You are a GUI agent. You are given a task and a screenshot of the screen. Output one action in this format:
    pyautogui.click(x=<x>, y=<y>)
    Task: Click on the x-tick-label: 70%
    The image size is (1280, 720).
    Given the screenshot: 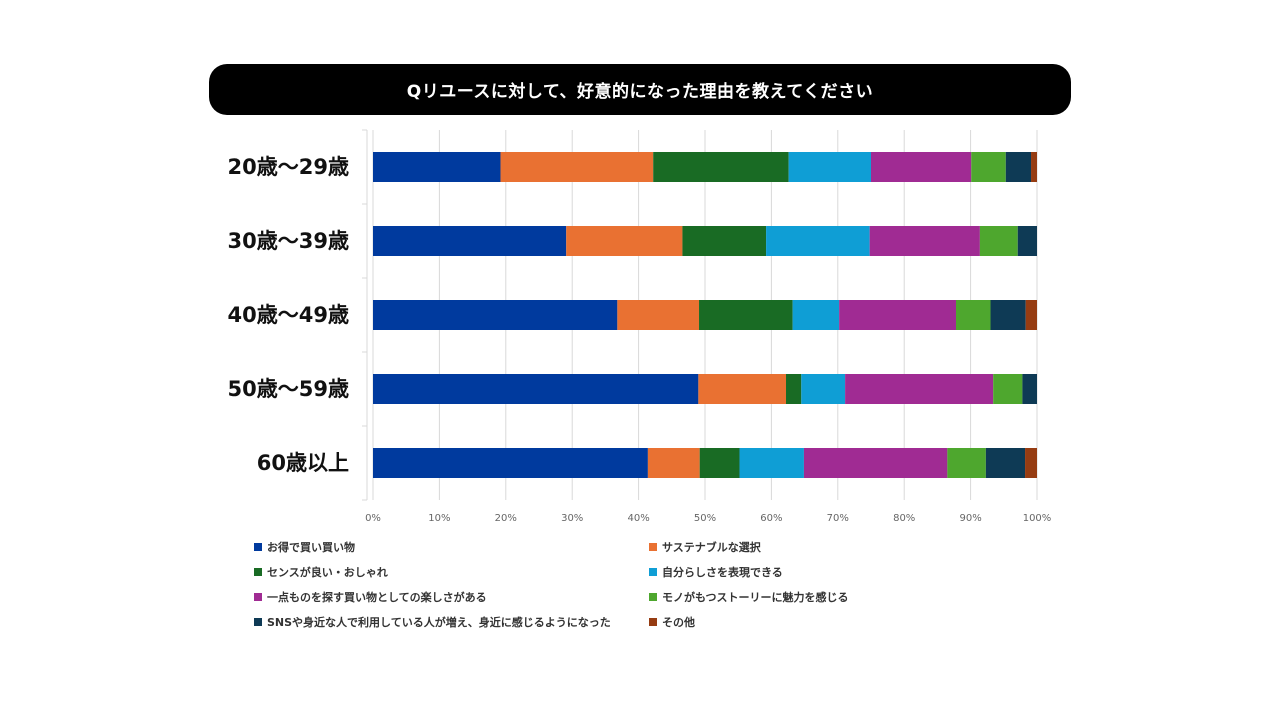 What is the action you would take?
    pyautogui.click(x=838, y=518)
    